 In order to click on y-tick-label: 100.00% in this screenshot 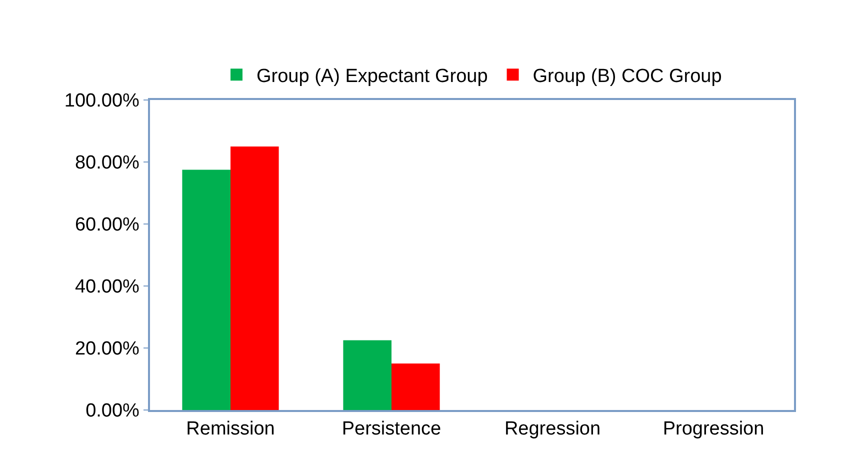, I will do `click(102, 101)`.